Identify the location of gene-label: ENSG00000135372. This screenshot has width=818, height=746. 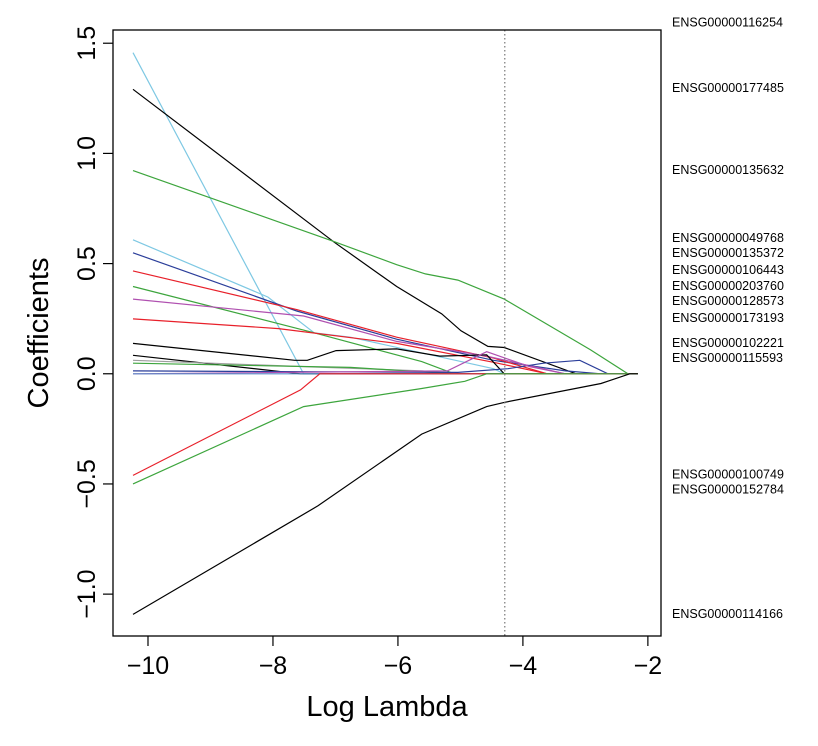
(728, 253).